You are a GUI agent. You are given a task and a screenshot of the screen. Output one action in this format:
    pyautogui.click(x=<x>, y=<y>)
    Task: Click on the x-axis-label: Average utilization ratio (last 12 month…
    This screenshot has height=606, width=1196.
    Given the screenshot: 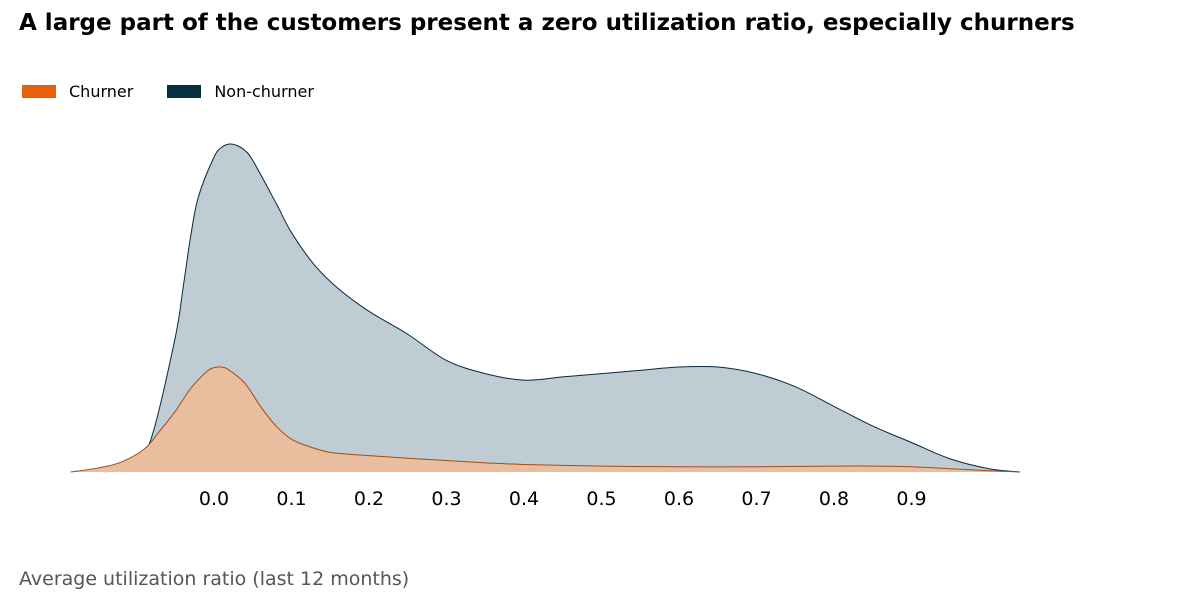 What is the action you would take?
    pyautogui.click(x=214, y=579)
    